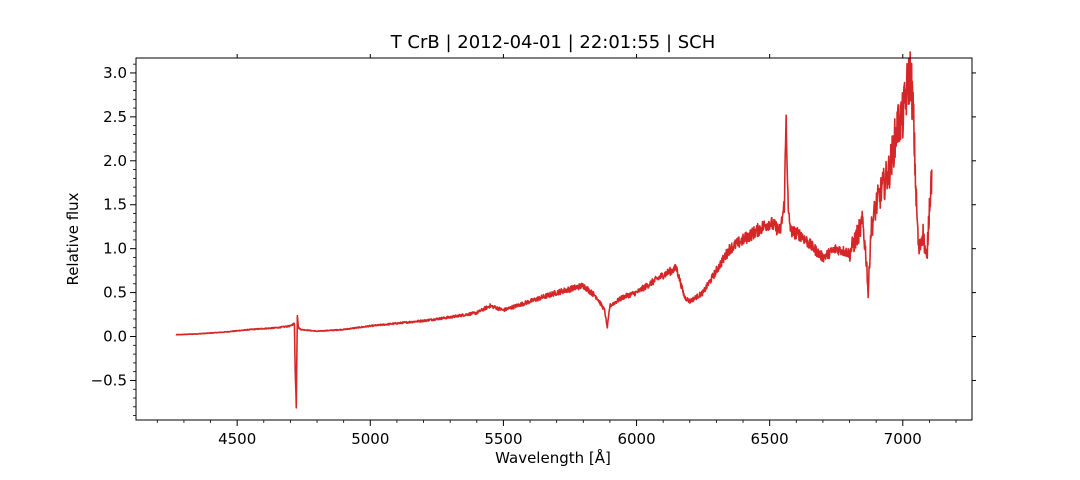  I want to click on y-tick-label: 1.5, so click(115, 205).